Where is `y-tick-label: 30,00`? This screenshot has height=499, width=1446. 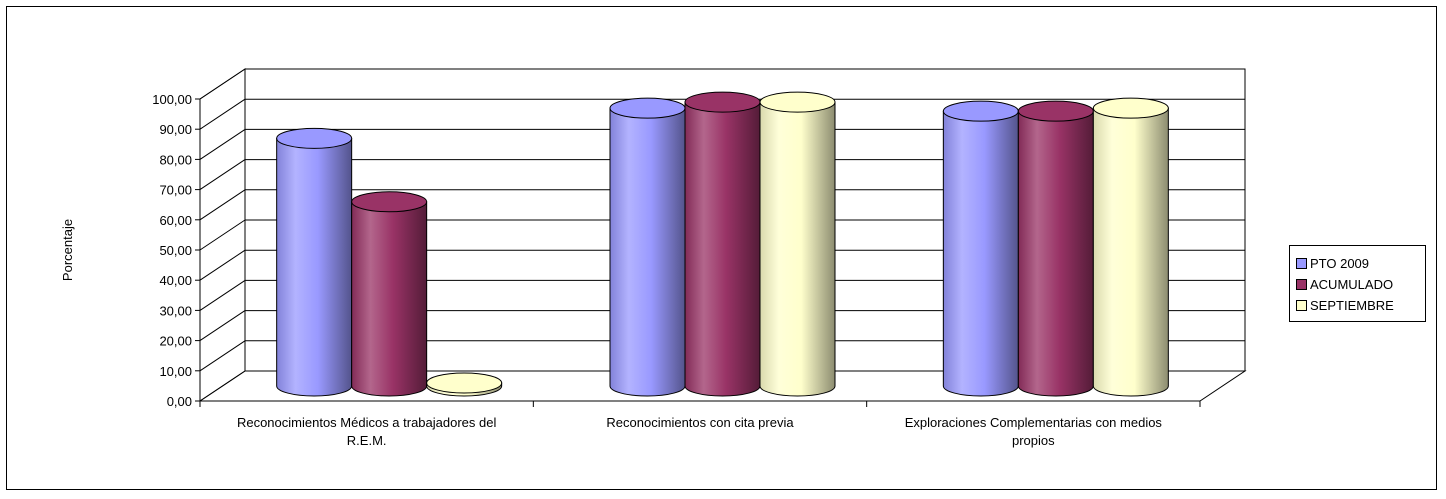 y-tick-label: 30,00 is located at coordinates (175, 310).